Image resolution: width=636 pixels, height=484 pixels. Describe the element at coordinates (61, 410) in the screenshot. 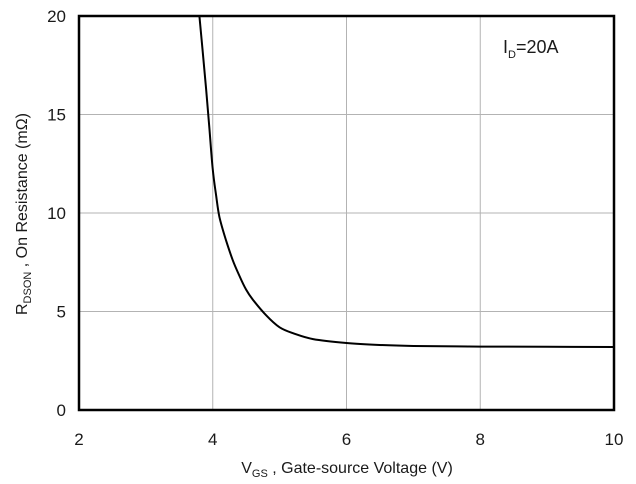

I see `y-tick-label: 0` at that location.